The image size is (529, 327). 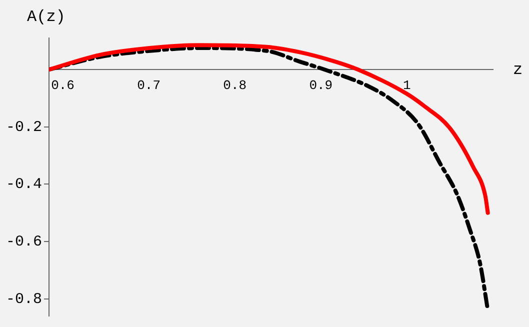 I want to click on x-axis-title: z, so click(x=518, y=69).